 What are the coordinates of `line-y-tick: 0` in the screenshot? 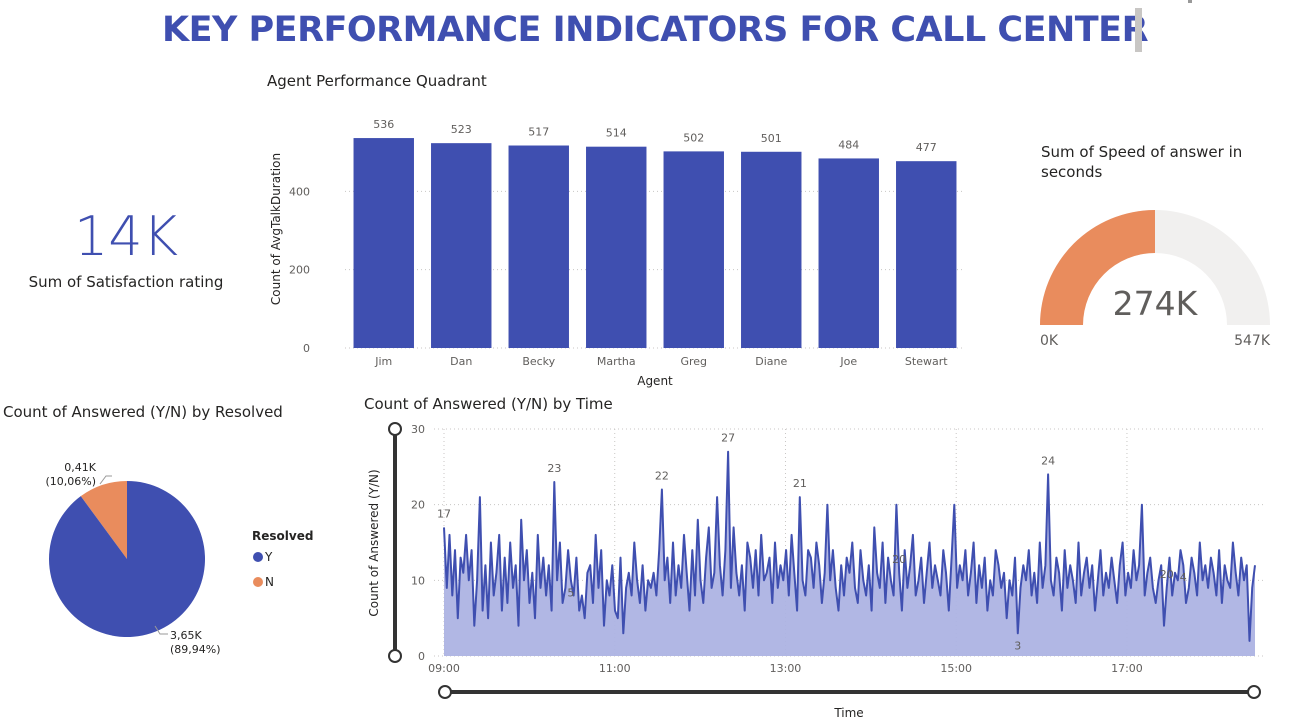 It's located at (421, 656).